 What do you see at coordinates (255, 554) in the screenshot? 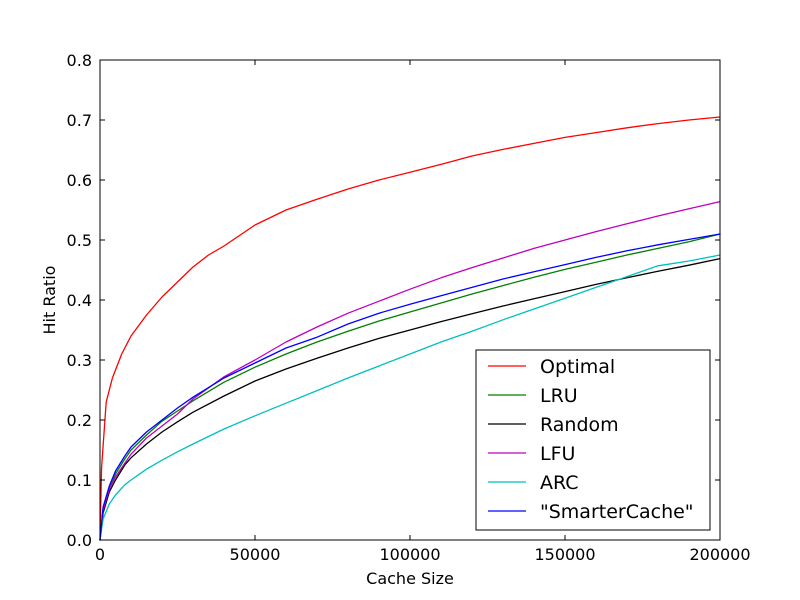
I see `x-tick-label: 50000` at bounding box center [255, 554].